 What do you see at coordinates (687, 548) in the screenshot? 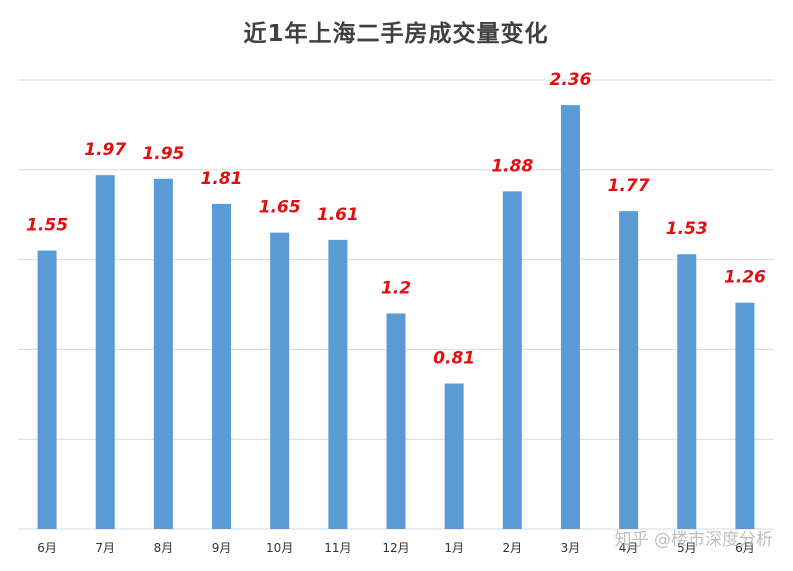
I see `x-tick-label: 5月` at bounding box center [687, 548].